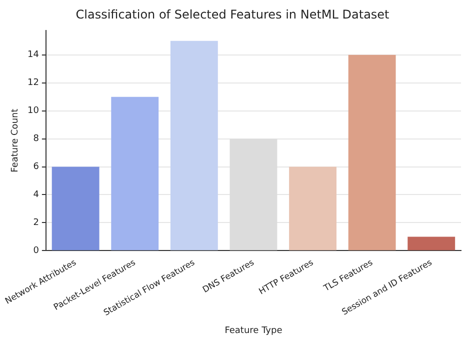  Describe the element at coordinates (233, 14) in the screenshot. I see `chart-title: Classification of Selected Features in NetML Dataset` at that location.